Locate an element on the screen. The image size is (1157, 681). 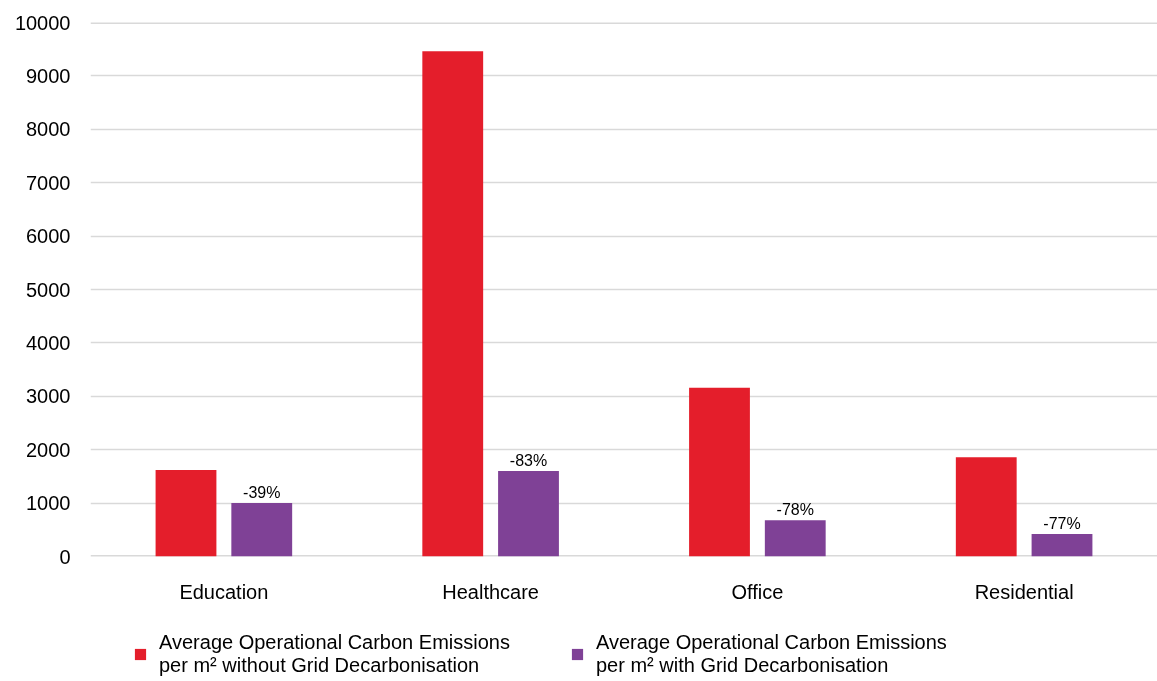
annotation: -77% is located at coordinates (1062, 524).